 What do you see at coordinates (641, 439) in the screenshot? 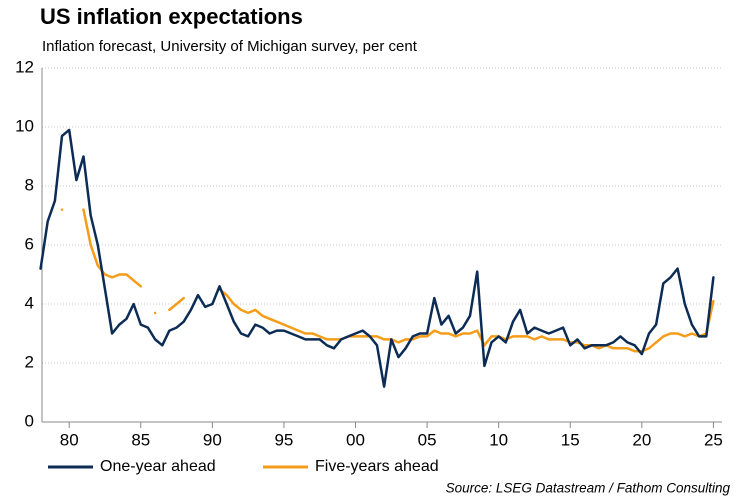
I see `x-tick-label: 20` at bounding box center [641, 439].